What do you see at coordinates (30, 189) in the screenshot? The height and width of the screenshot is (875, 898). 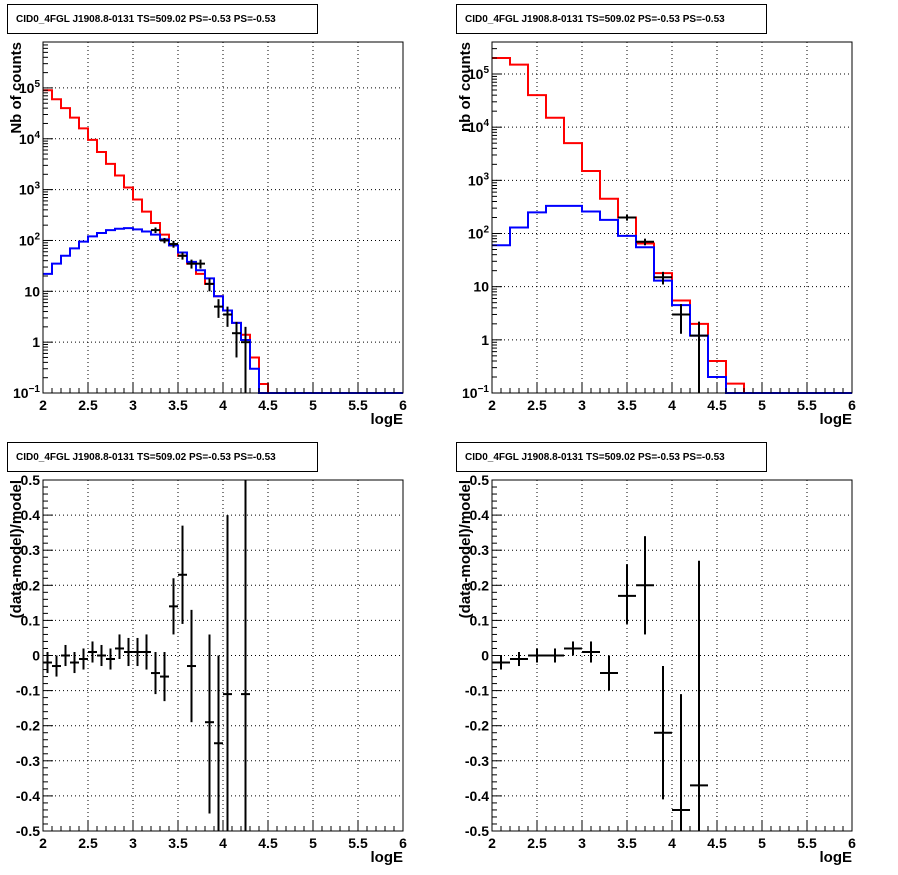 I see `y-tick-label: 10³` at bounding box center [30, 189].